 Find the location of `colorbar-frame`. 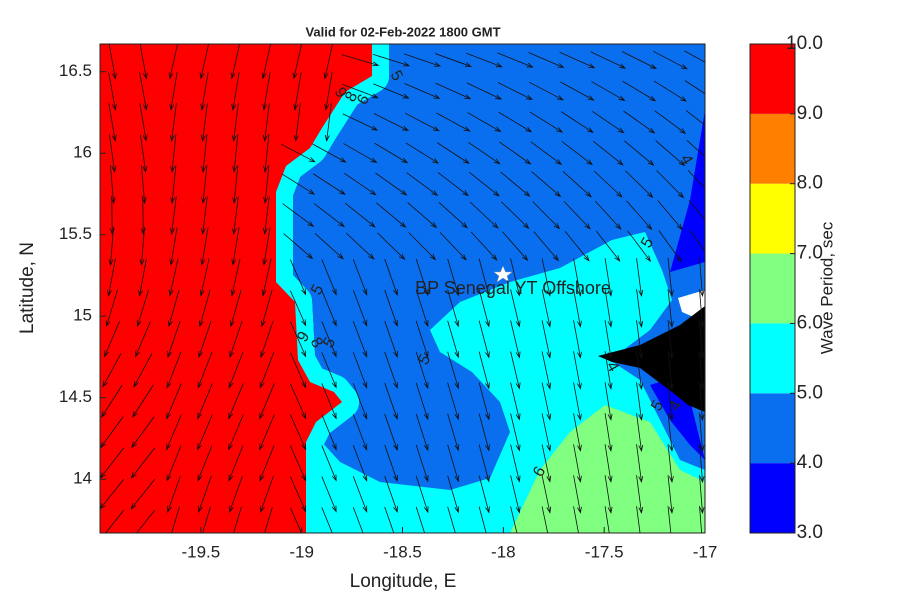

colorbar-frame is located at coordinates (772, 288).